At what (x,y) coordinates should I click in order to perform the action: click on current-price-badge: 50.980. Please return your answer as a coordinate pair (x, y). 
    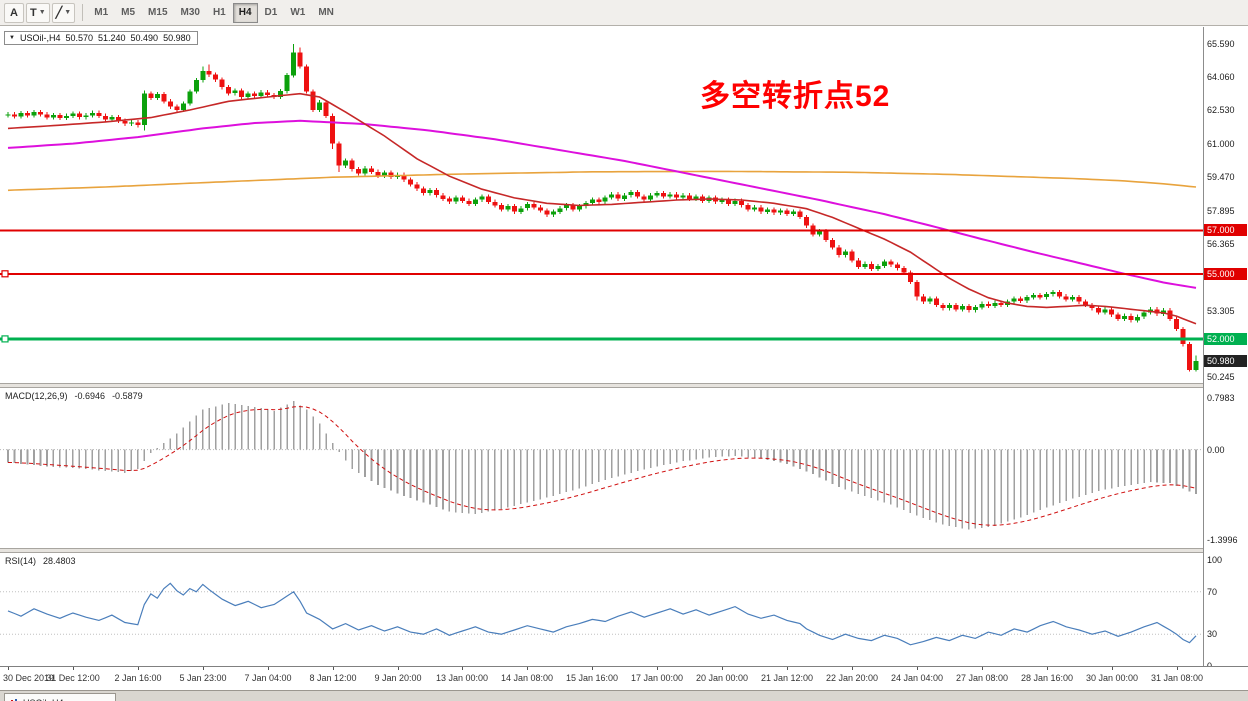
    Looking at the image, I should click on (1225, 361).